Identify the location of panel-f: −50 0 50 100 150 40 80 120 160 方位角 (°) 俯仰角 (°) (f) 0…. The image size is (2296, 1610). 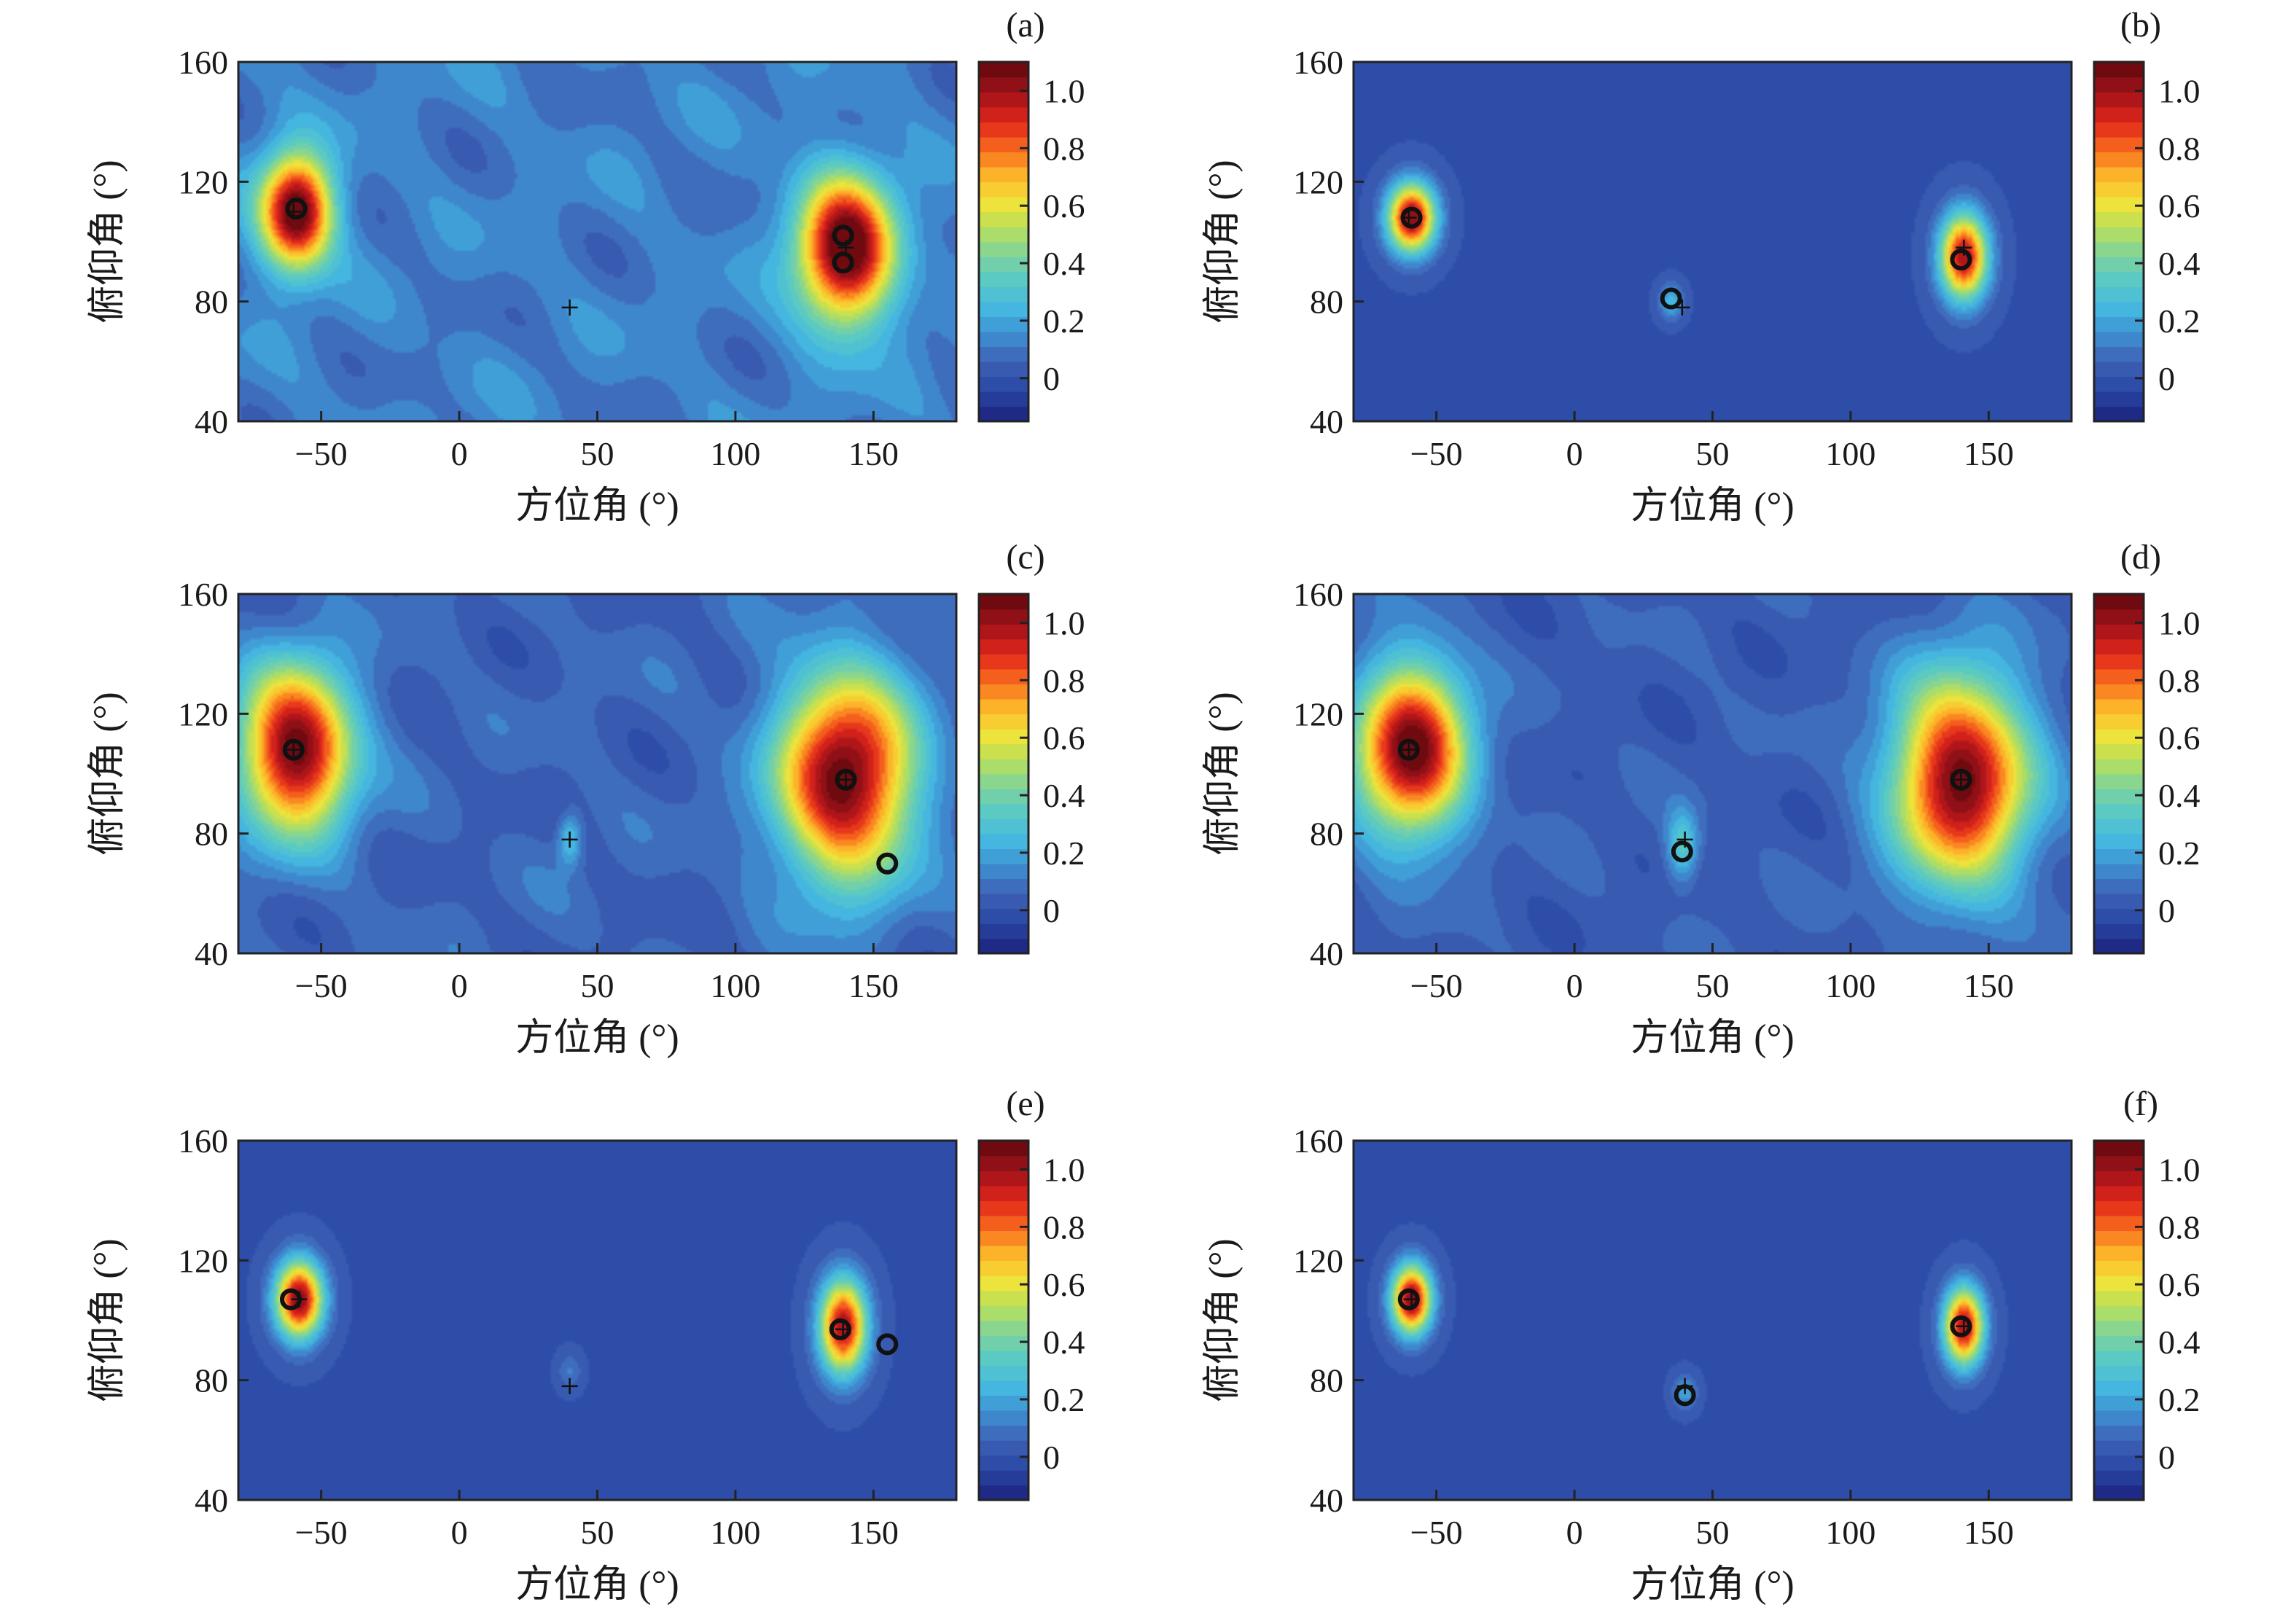
(1701, 1345).